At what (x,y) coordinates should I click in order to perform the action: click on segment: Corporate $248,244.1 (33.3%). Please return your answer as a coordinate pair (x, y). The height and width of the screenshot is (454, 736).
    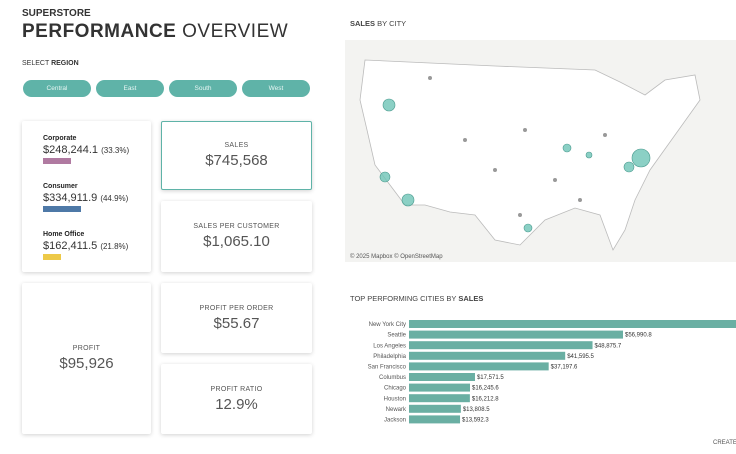
    Looking at the image, I should click on (86, 149).